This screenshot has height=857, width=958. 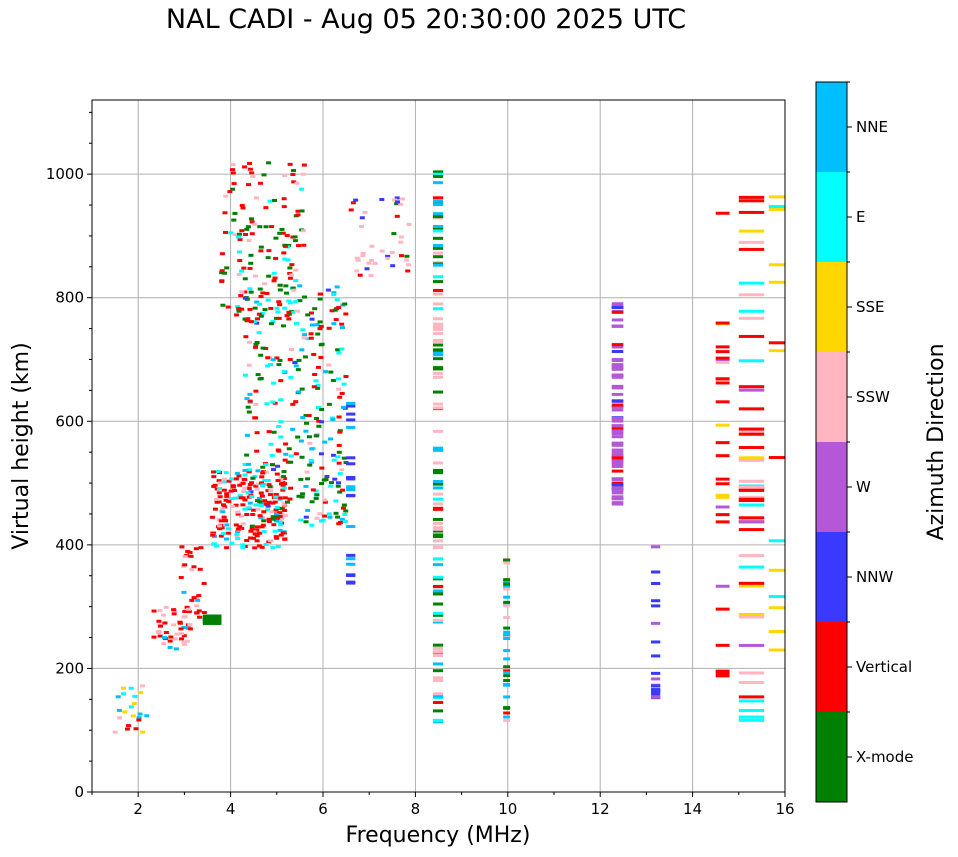 What do you see at coordinates (873, 397) in the screenshot?
I see `colorbar-category-label: SSW` at bounding box center [873, 397].